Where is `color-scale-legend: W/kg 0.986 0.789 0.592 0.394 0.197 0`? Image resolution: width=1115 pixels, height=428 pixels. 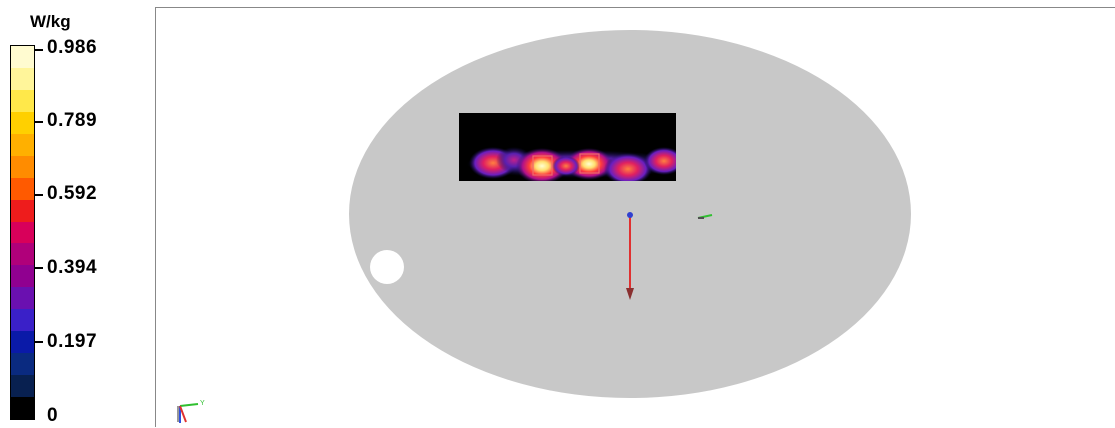 color-scale-legend: W/kg 0.986 0.789 0.592 0.394 0.197 0 is located at coordinates (75, 214).